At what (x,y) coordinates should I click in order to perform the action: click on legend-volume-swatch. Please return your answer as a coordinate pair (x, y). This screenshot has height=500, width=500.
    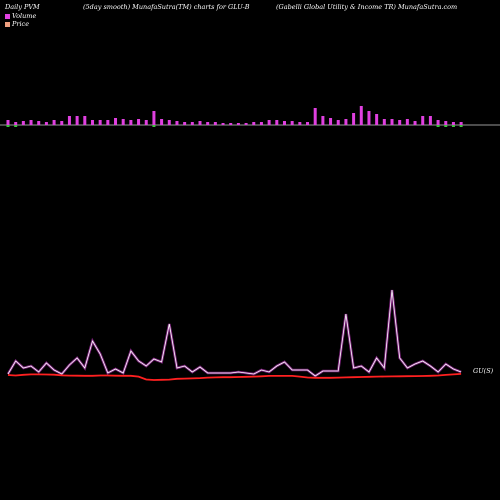
    Looking at the image, I should click on (7, 16).